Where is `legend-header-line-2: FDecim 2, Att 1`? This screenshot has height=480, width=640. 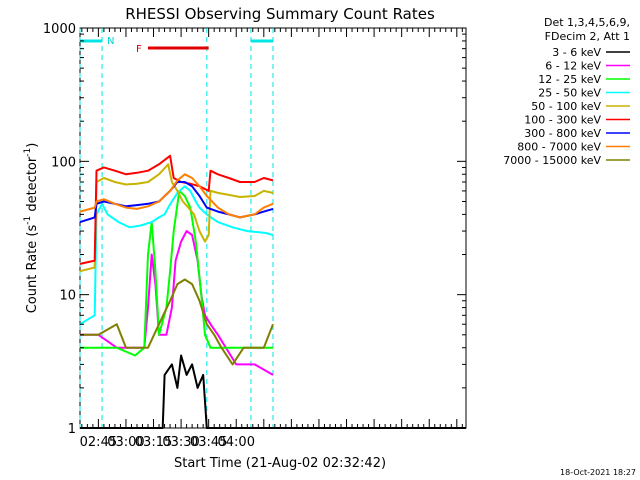
legend-header-line-2: FDecim 2, Att 1 is located at coordinates (587, 36).